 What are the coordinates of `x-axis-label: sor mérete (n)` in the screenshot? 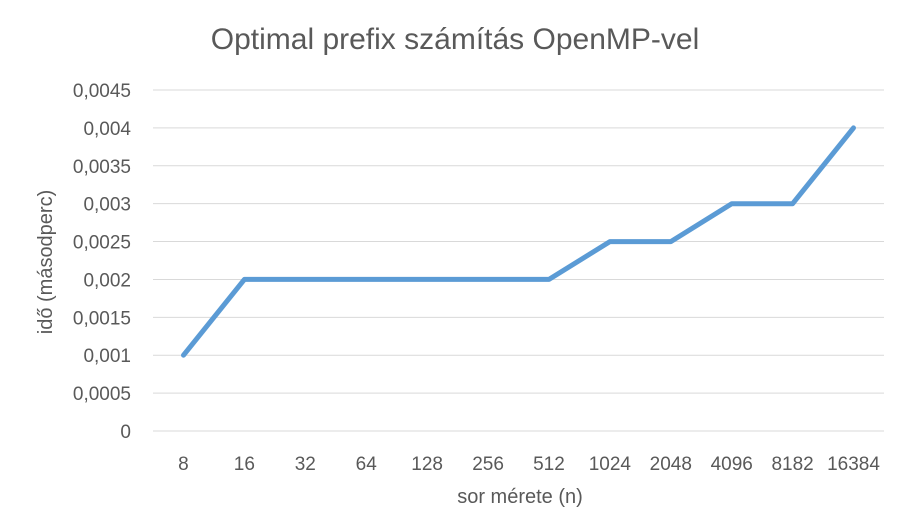 It's located at (520, 497).